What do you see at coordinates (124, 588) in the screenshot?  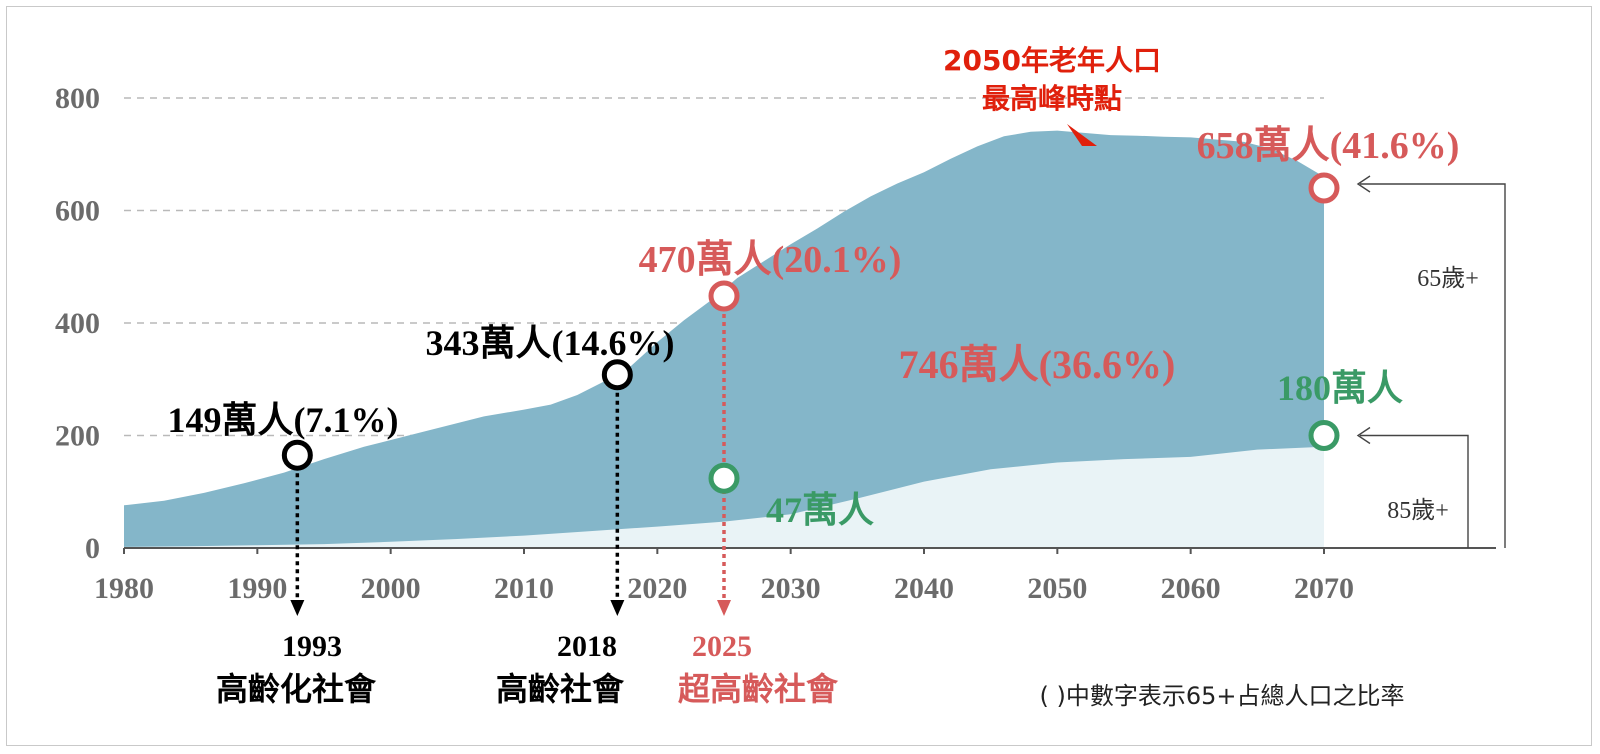 I see `x-tick-1980: 1980` at bounding box center [124, 588].